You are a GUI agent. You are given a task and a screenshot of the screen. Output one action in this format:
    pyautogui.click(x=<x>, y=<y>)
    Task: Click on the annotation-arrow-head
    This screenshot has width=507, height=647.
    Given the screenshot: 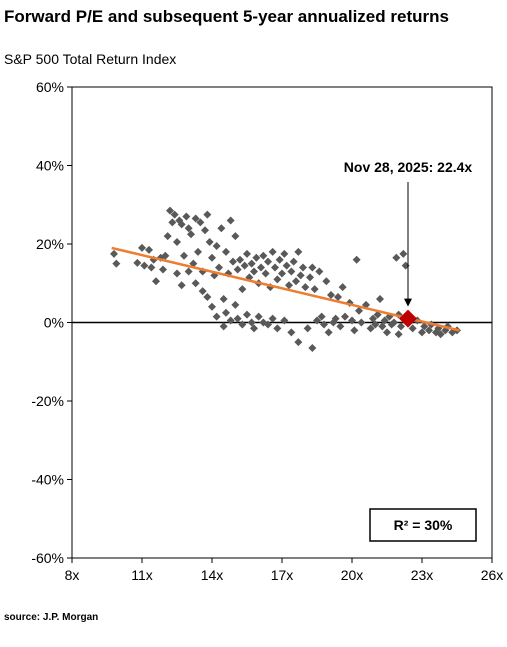 What is the action you would take?
    pyautogui.click(x=408, y=302)
    